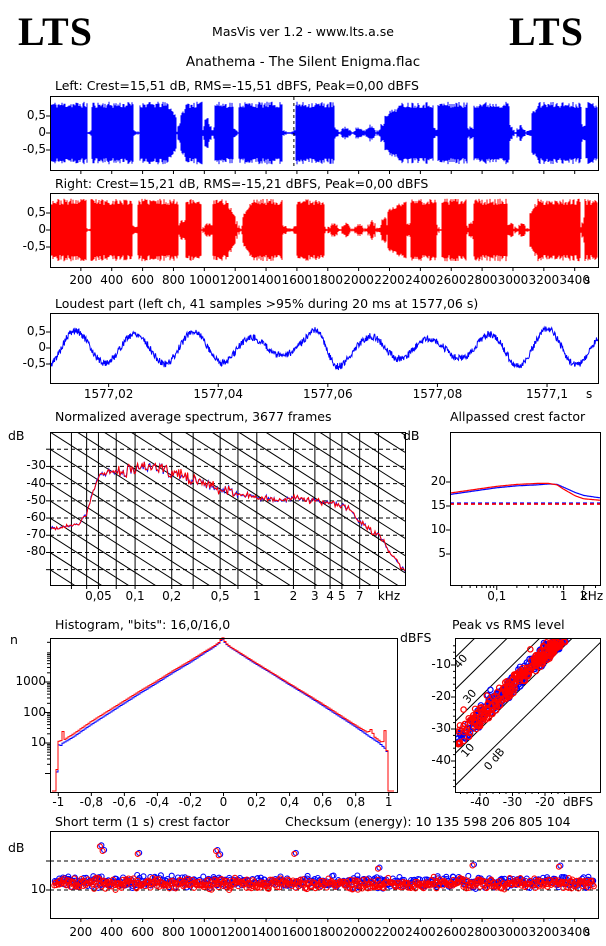  What do you see at coordinates (38, 742) in the screenshot?
I see `histogram-ytick-label: 10` at bounding box center [38, 742].